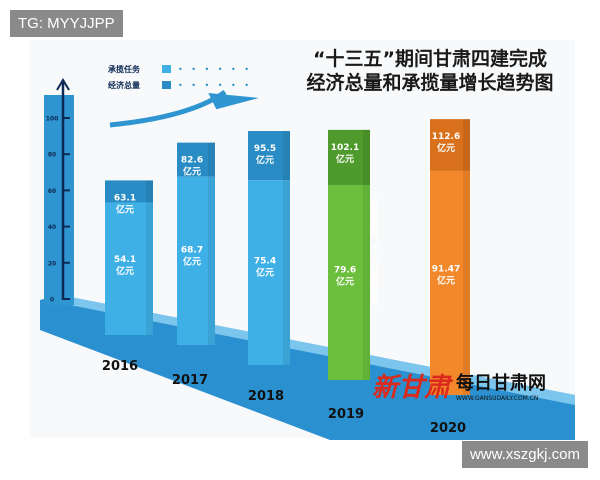  I want to click on data-label-total: 63.1 亿元, so click(125, 204).